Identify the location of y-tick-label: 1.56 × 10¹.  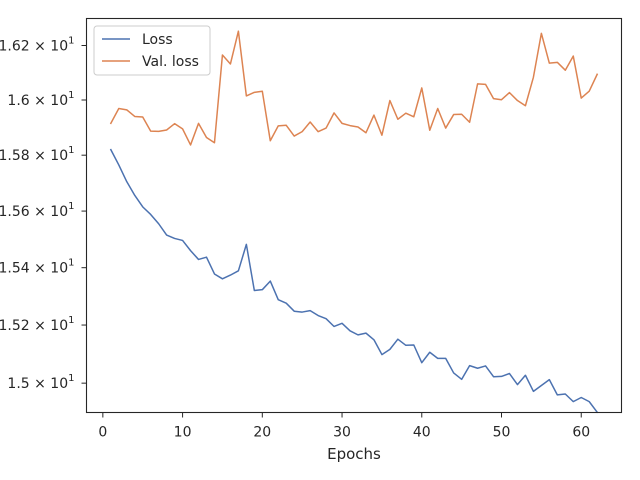
(37, 210).